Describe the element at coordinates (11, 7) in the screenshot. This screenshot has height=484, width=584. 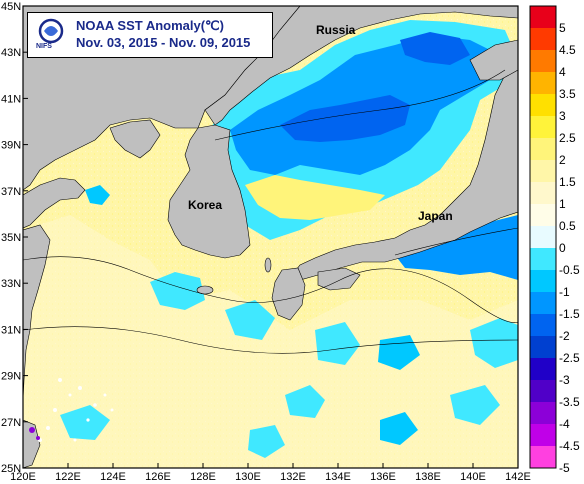
I see `y-tick-label: 45N` at that location.